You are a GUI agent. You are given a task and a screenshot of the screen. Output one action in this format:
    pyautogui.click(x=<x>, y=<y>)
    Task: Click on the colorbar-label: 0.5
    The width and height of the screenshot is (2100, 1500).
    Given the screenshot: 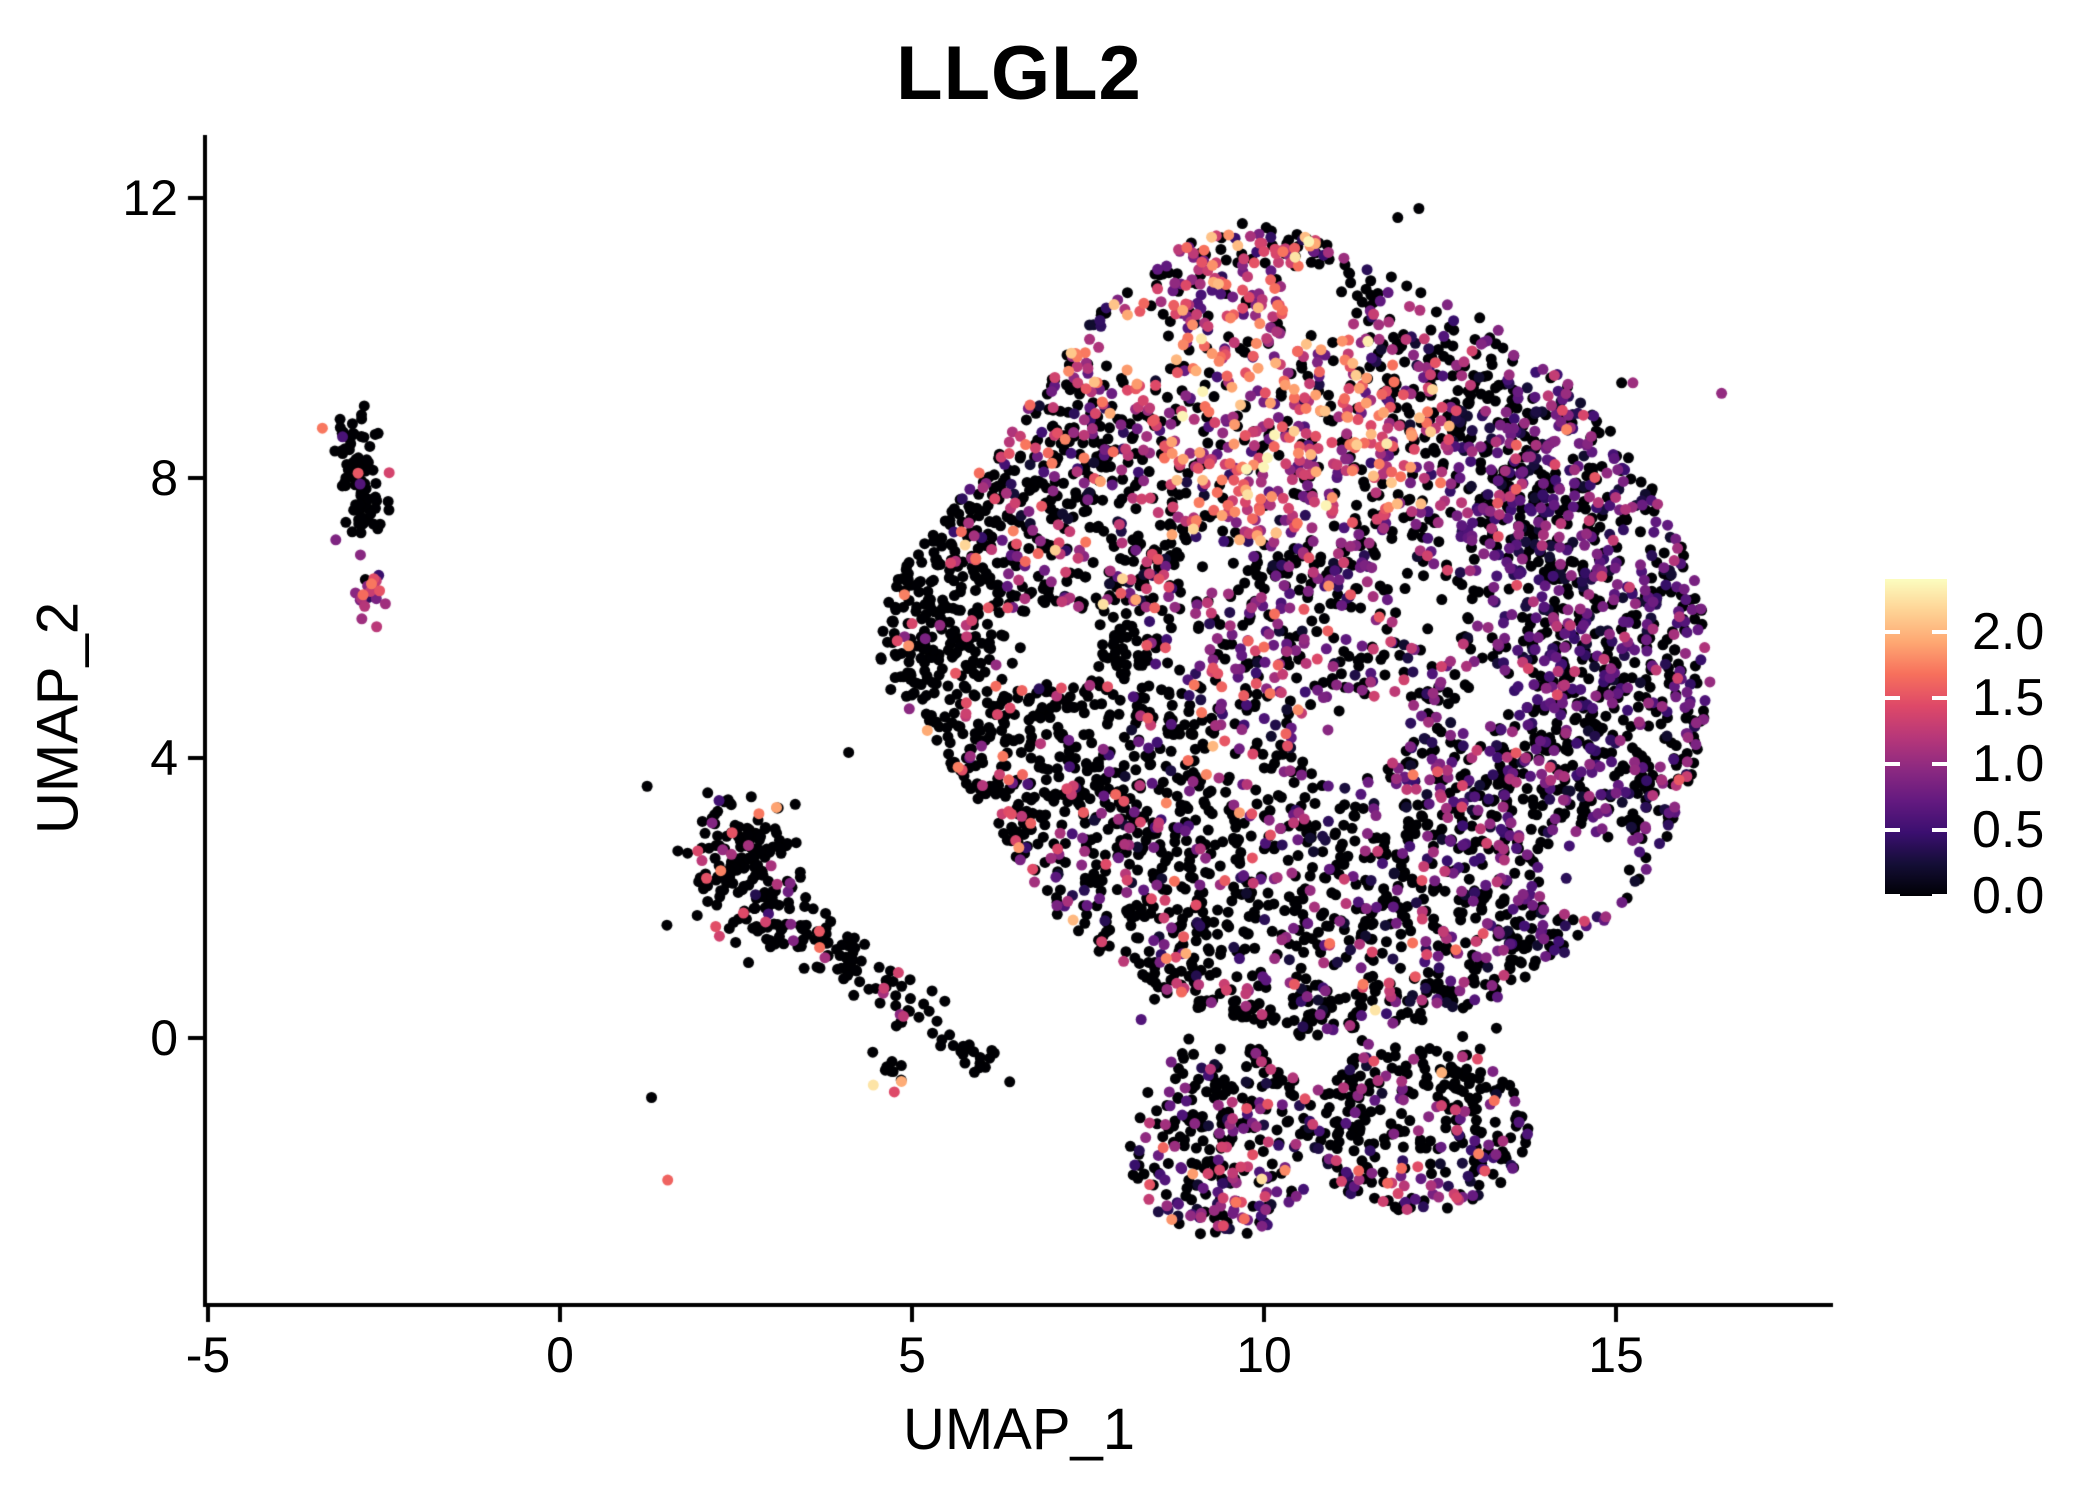 What is the action you would take?
    pyautogui.click(x=2008, y=829)
    